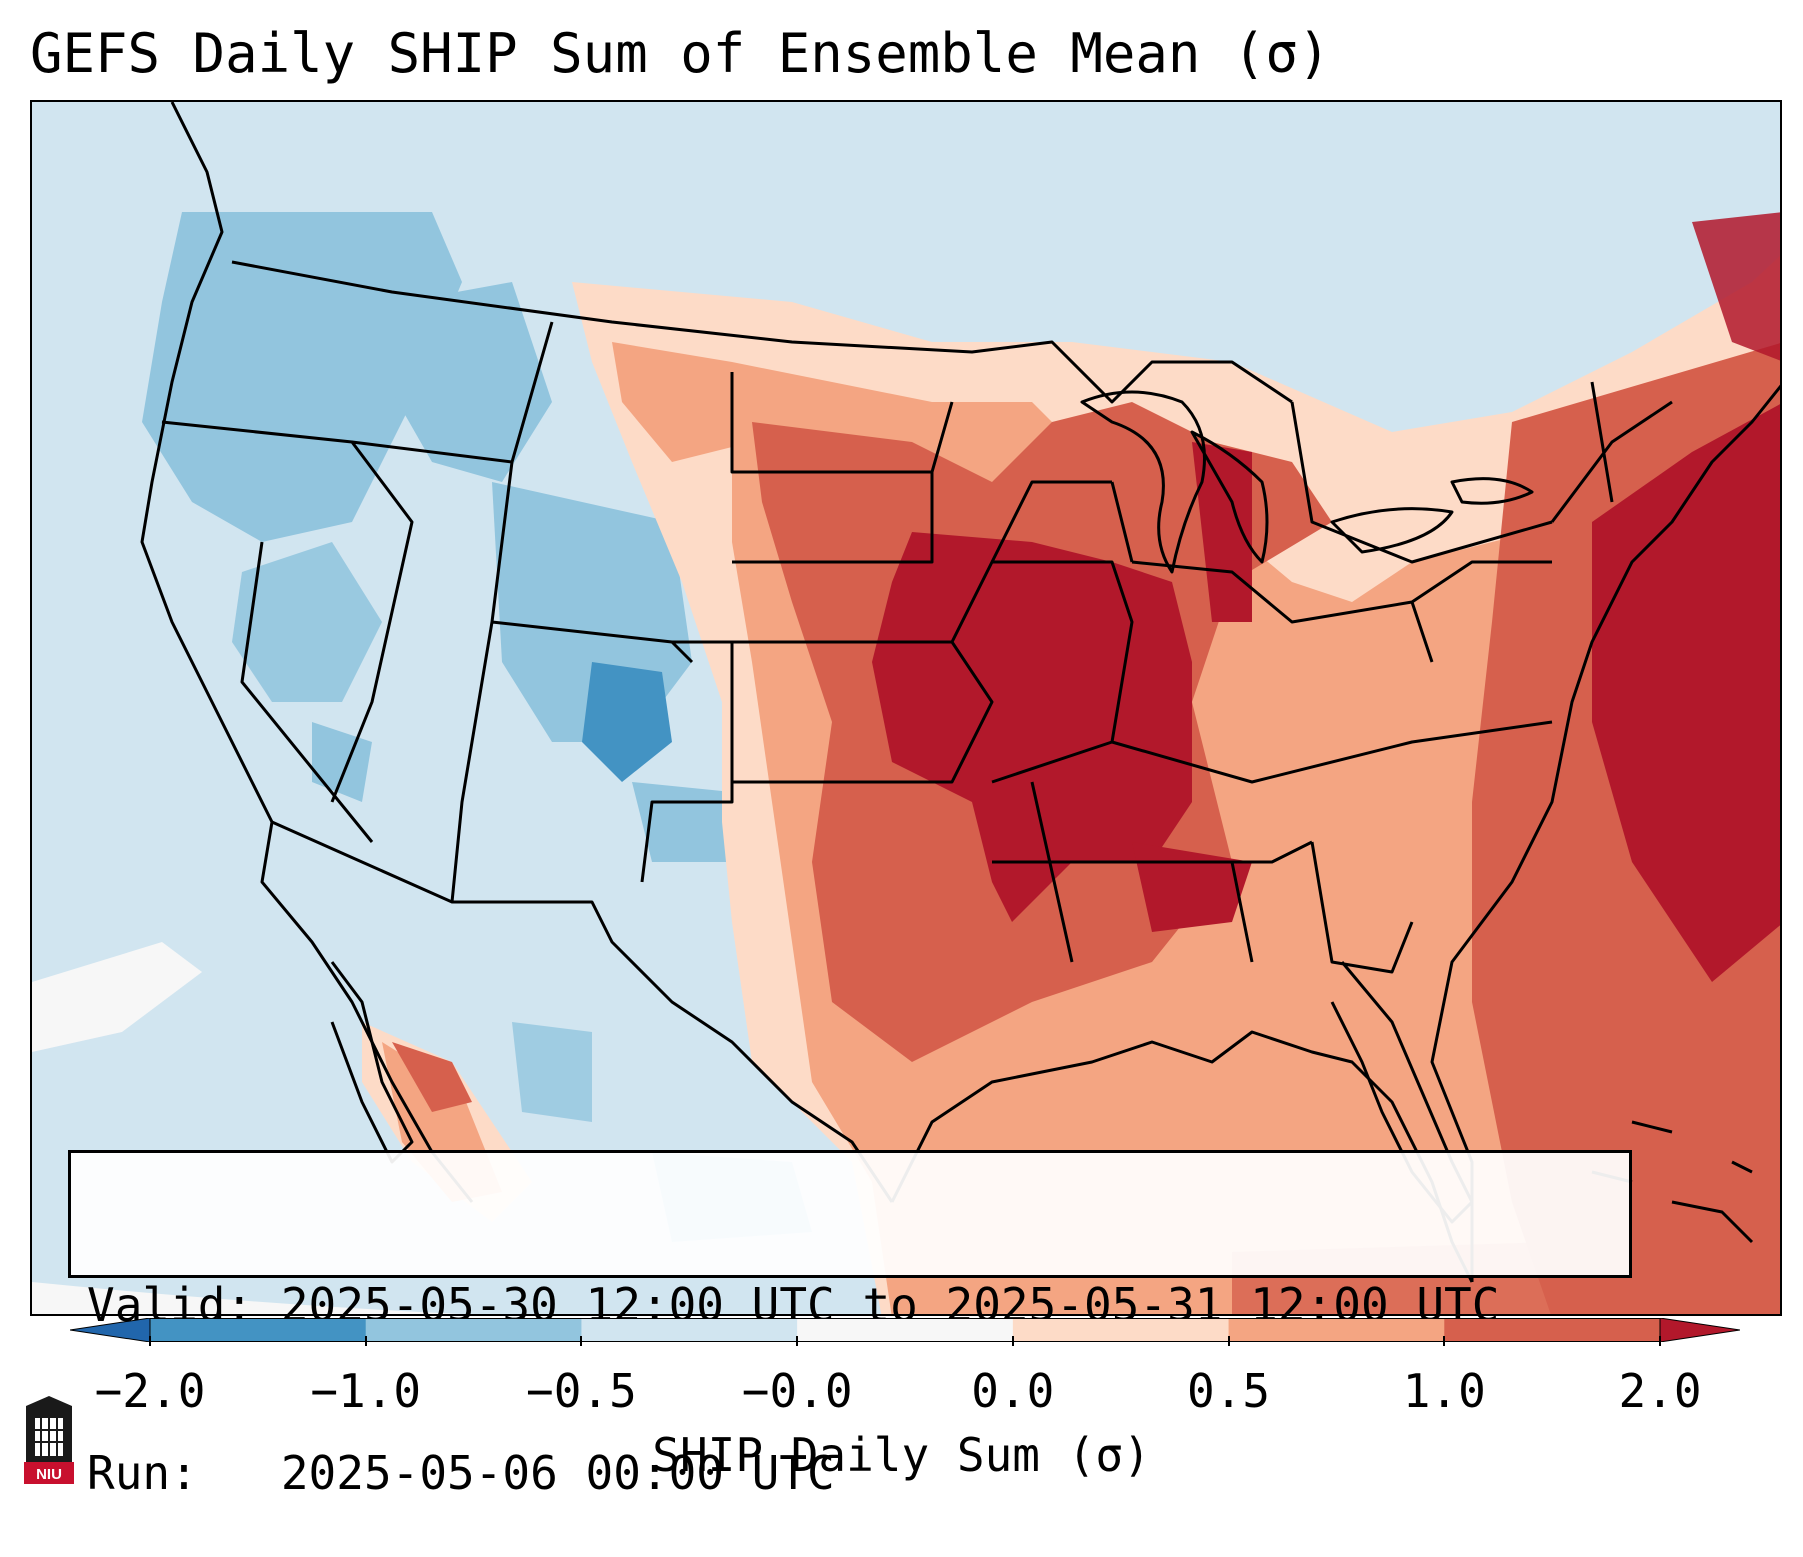 The image size is (1803, 1557). Describe the element at coordinates (797, 1391) in the screenshot. I see `colorbar-tick-label: −0.0` at that location.